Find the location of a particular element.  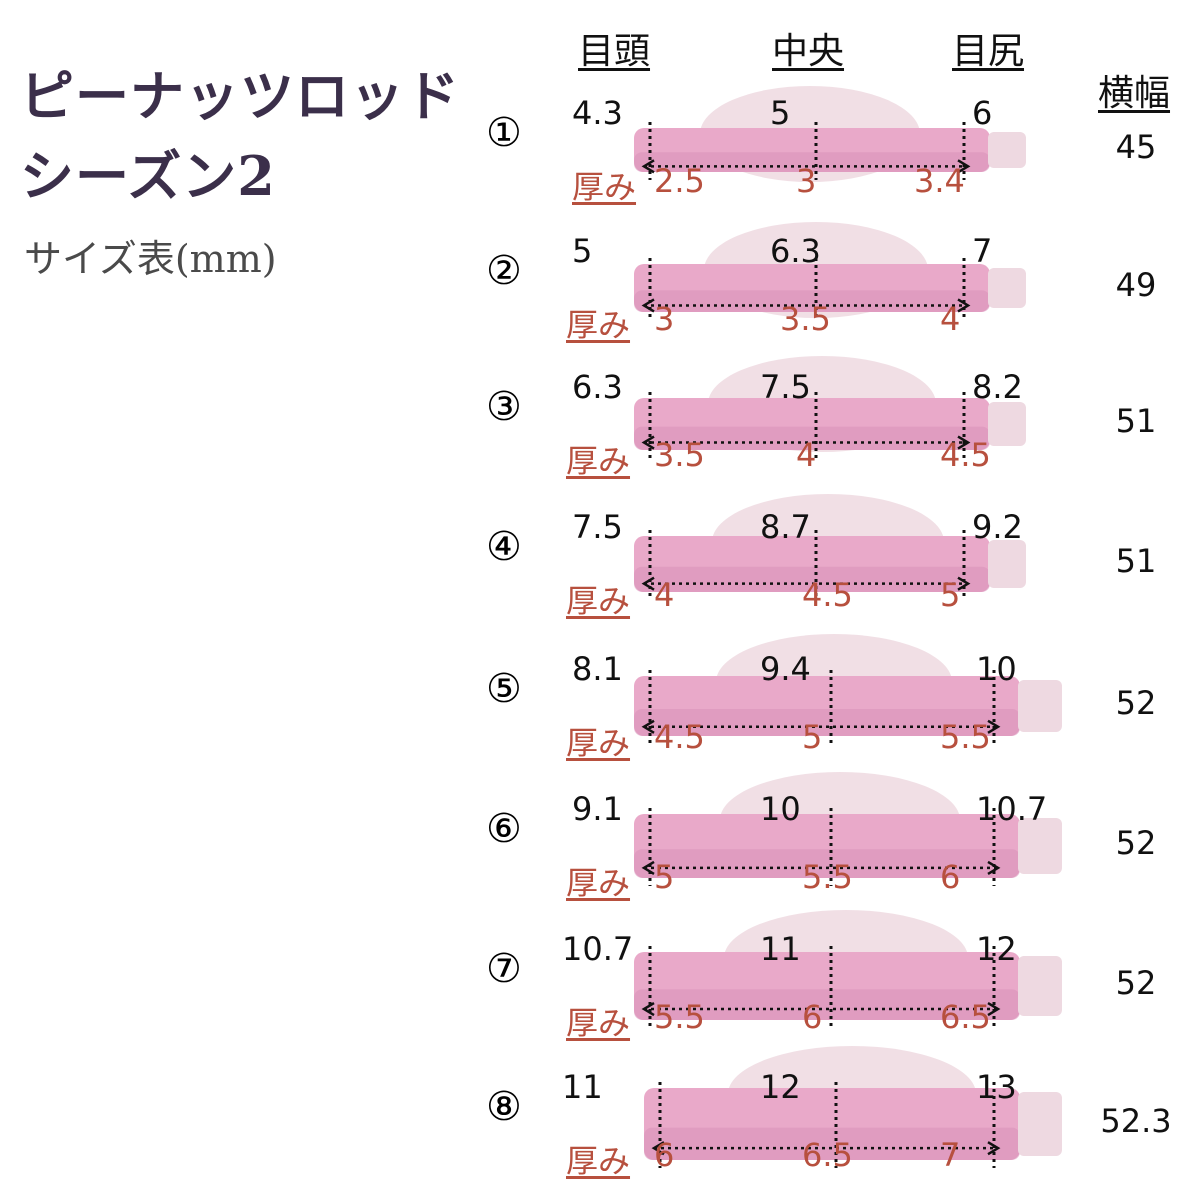

outer-value: 10.7 is located at coordinates (1012, 809).